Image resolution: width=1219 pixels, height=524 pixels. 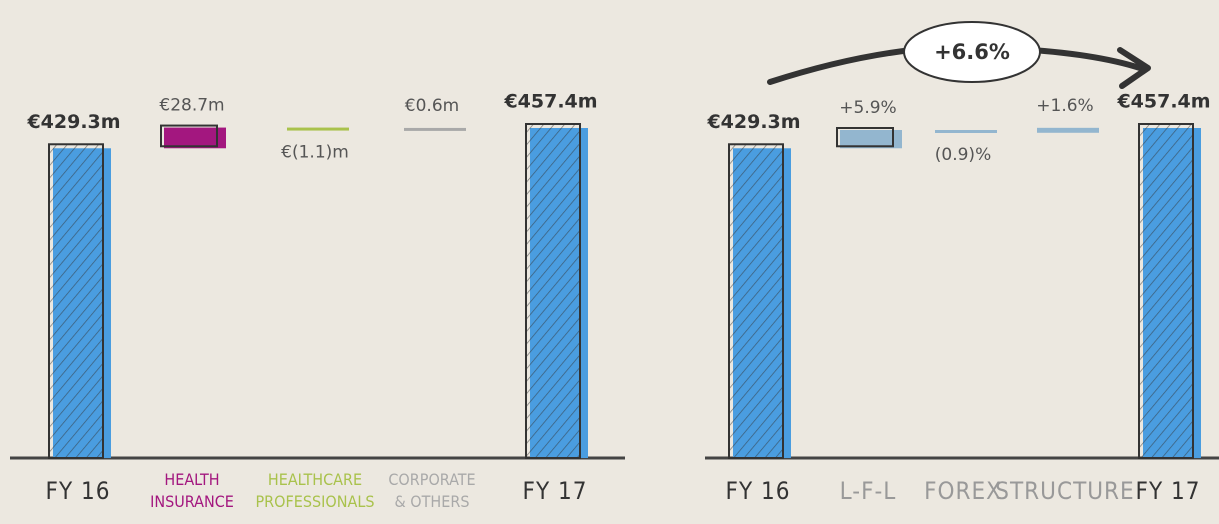 What do you see at coordinates (432, 106) in the screenshot?
I see `value-label: €0.6m` at bounding box center [432, 106].